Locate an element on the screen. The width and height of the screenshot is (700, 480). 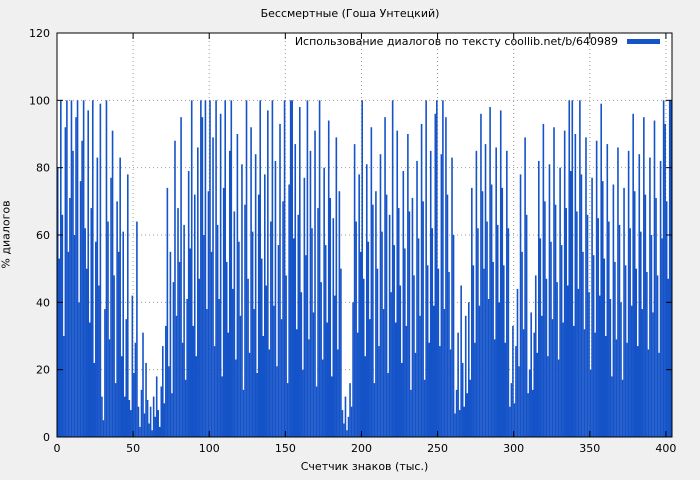
x-axis-label: Счетчик знаков (тыс.) is located at coordinates (364, 466).